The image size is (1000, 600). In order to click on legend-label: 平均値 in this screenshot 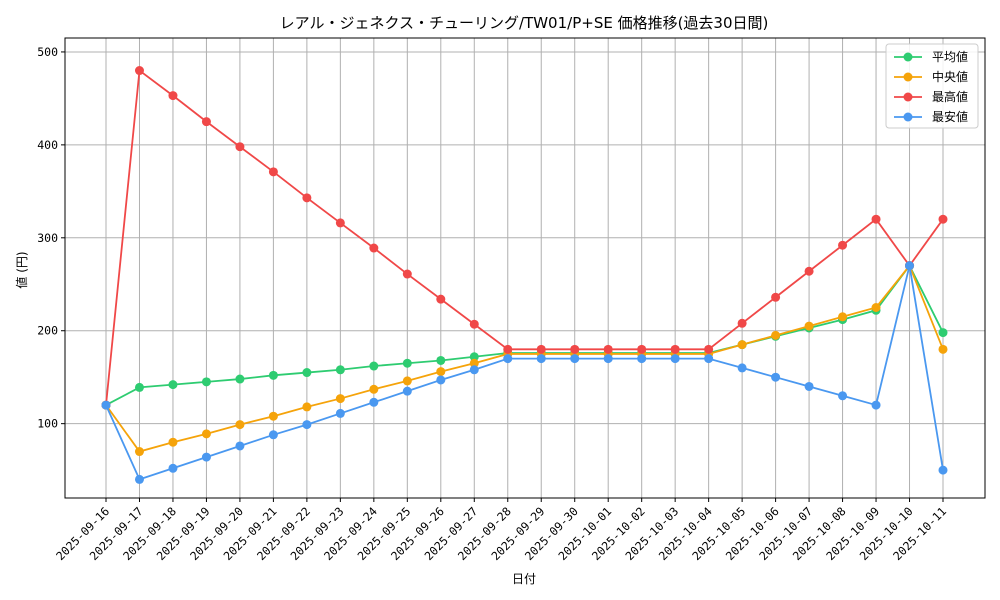, I will do `click(950, 56)`.